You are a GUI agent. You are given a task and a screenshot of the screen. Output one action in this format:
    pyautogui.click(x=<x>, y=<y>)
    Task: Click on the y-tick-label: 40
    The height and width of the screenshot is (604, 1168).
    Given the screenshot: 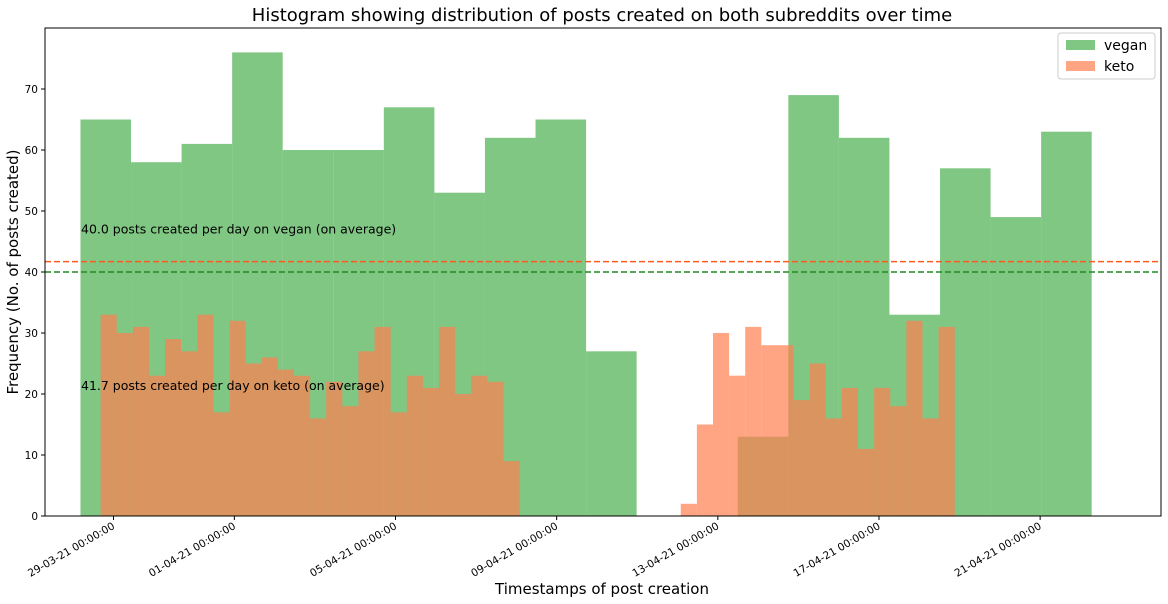 What is the action you would take?
    pyautogui.click(x=31, y=273)
    